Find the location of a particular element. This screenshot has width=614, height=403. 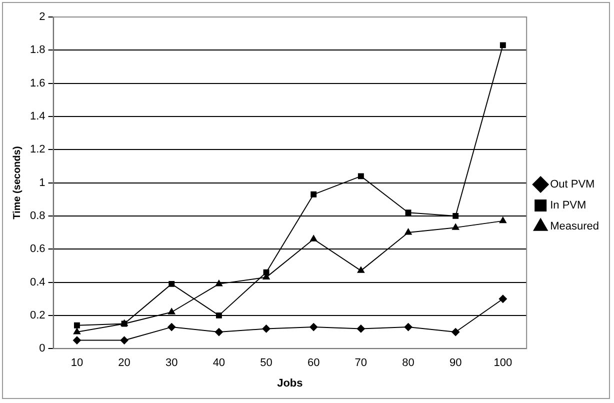

y-tick-label: 0.2 is located at coordinates (38, 315).